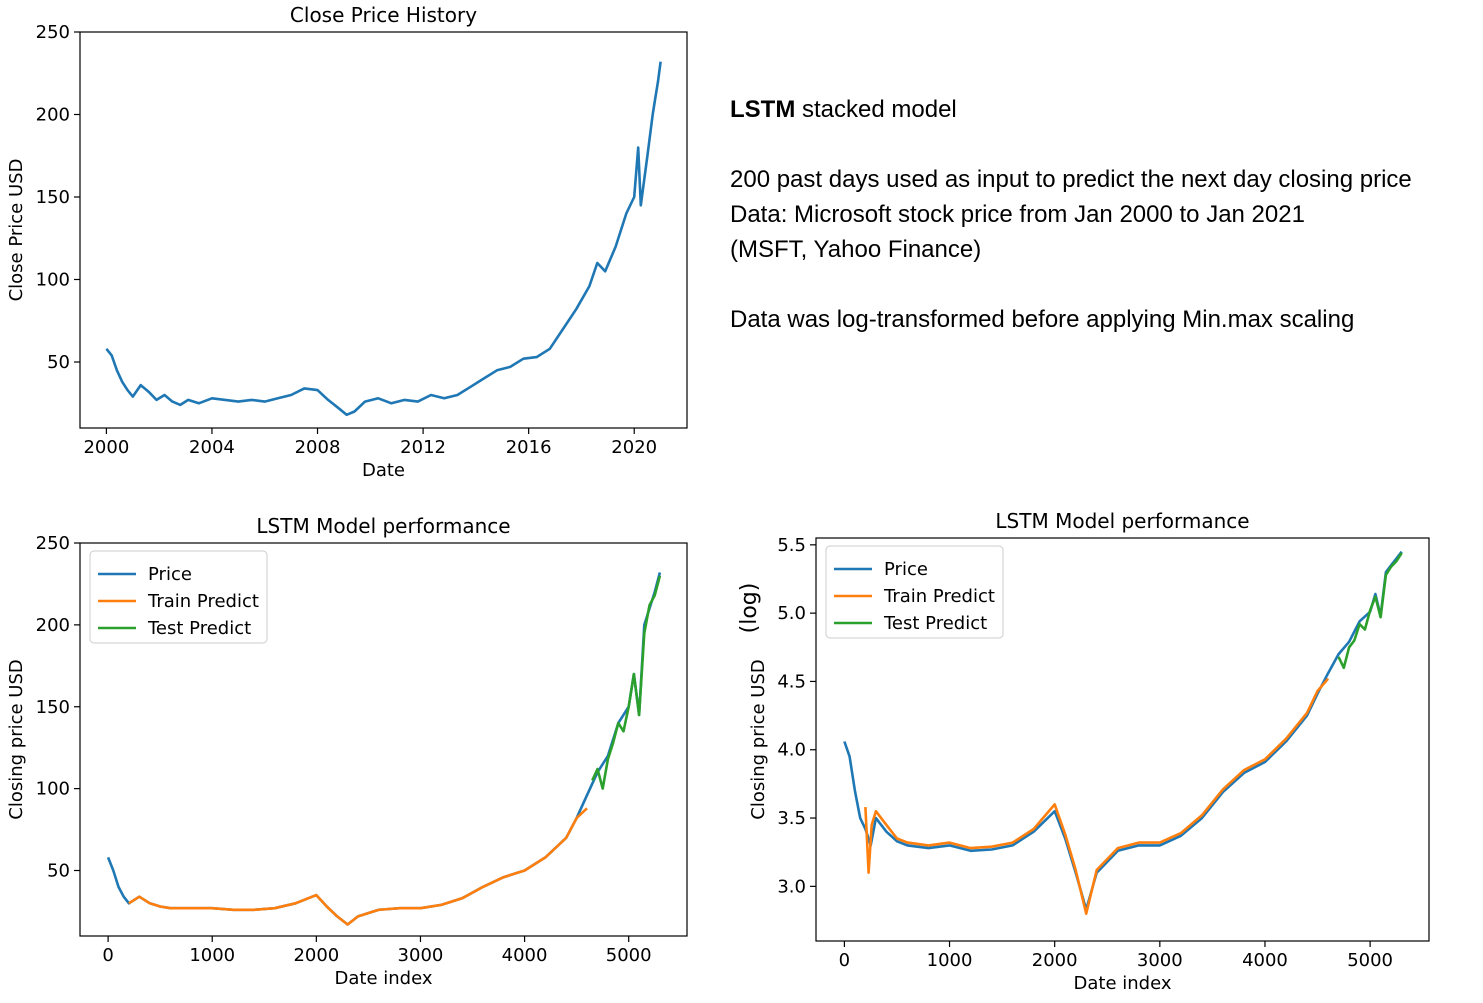 The width and height of the screenshot is (1483, 1003). What do you see at coordinates (763, 109) in the screenshot?
I see `notes-model-bold: LSTM` at bounding box center [763, 109].